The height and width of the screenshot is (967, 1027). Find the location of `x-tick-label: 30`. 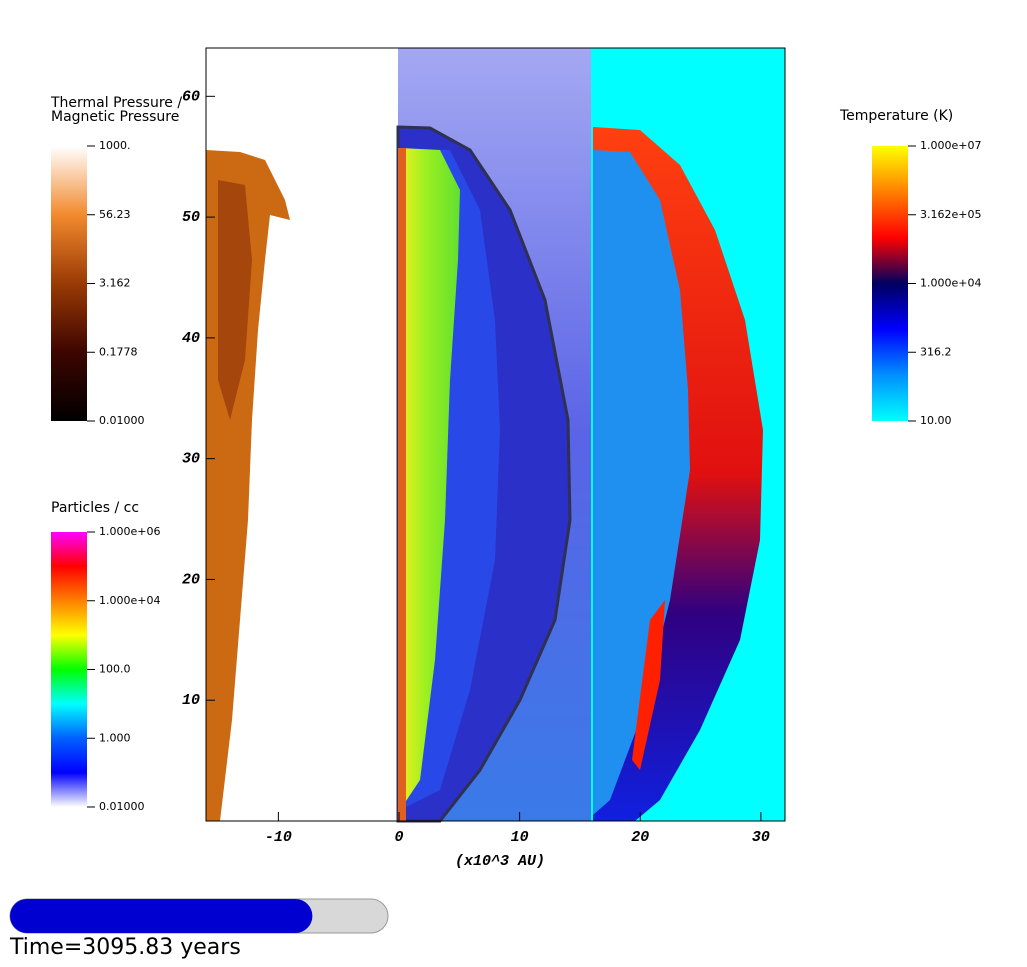

x-tick-label: 30 is located at coordinates (761, 837).